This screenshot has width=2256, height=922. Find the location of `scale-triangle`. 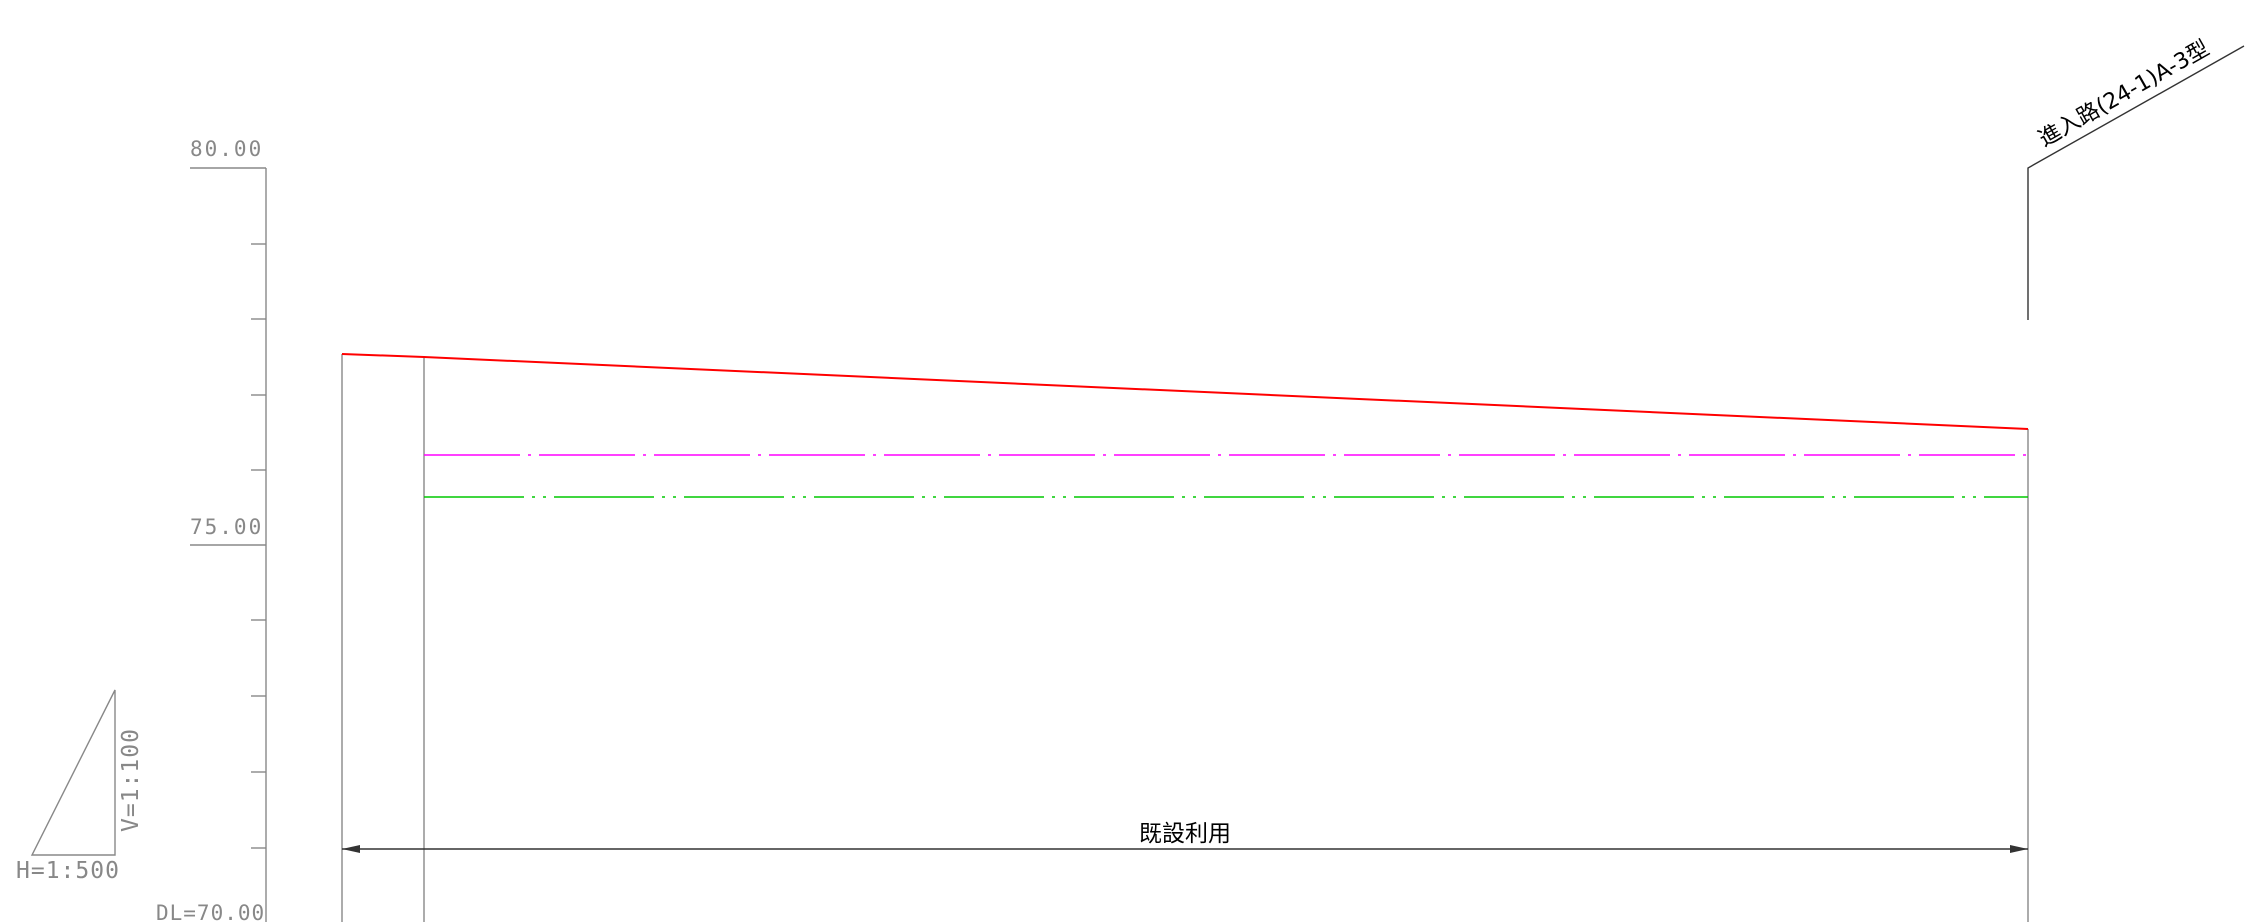

scale-triangle is located at coordinates (73, 772).